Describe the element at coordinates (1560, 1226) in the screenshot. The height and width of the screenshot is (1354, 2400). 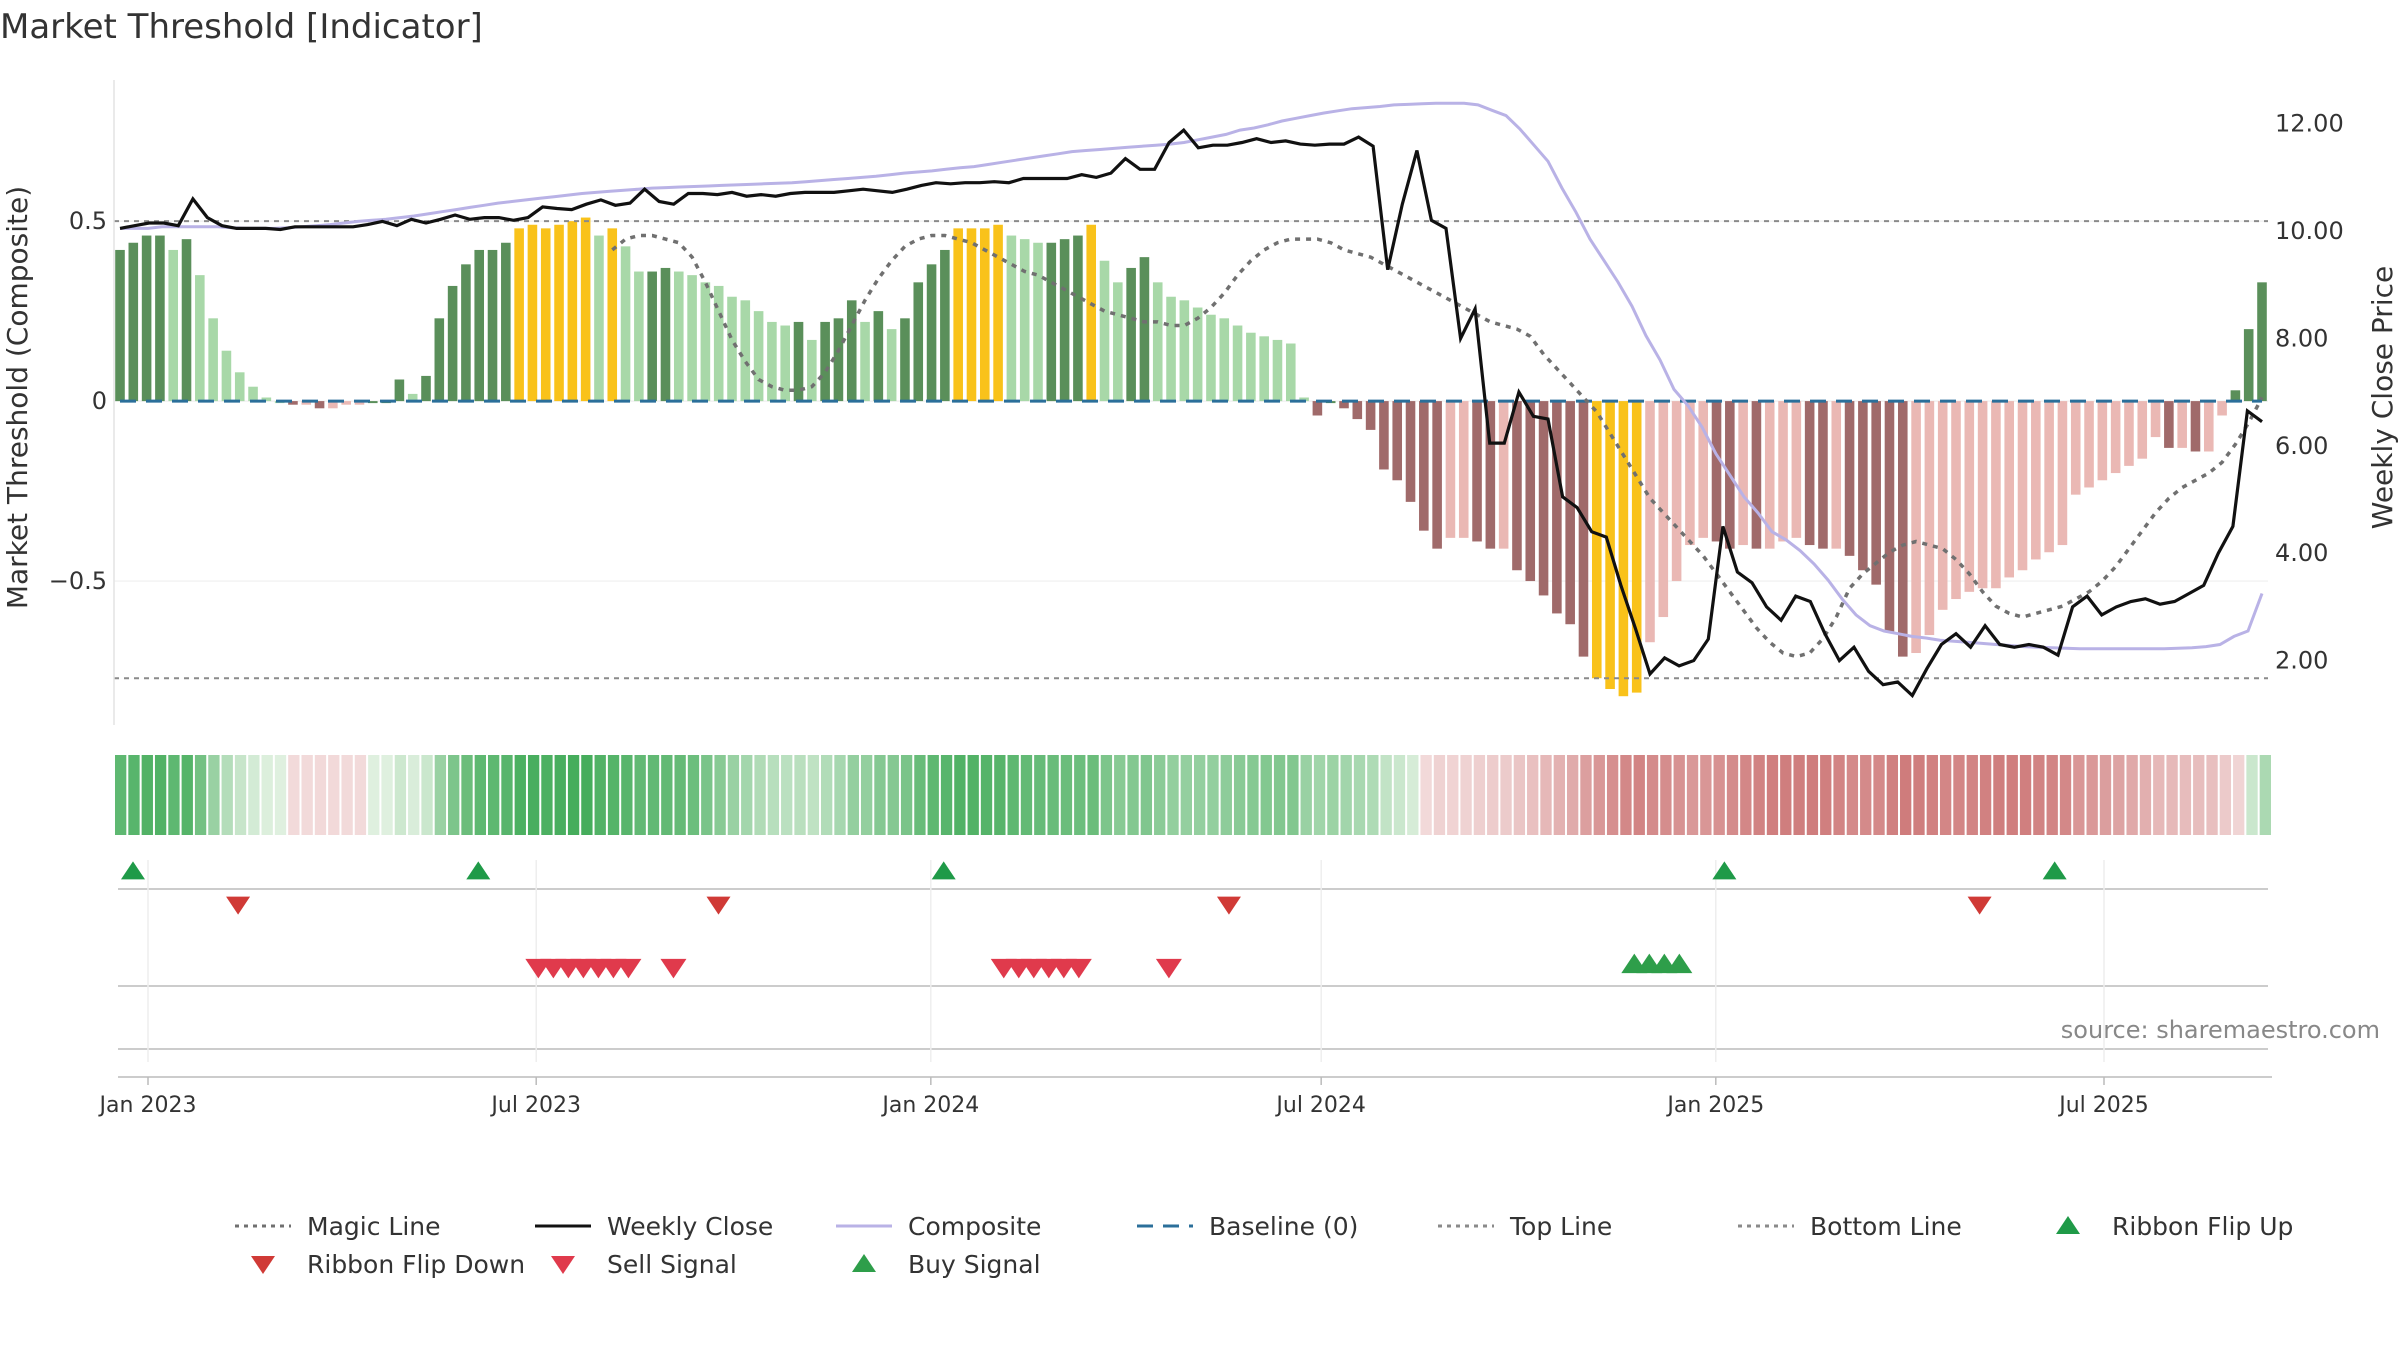
I see `legend-label: Top Line` at that location.